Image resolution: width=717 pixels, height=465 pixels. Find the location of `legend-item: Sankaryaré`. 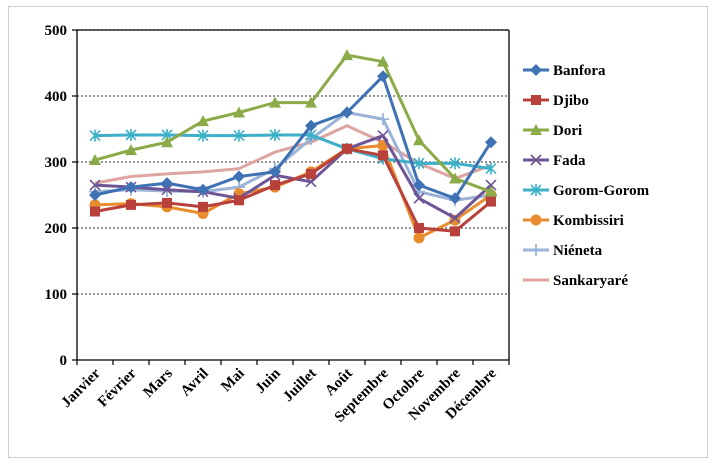

legend-item: Sankaryaré is located at coordinates (575, 281).